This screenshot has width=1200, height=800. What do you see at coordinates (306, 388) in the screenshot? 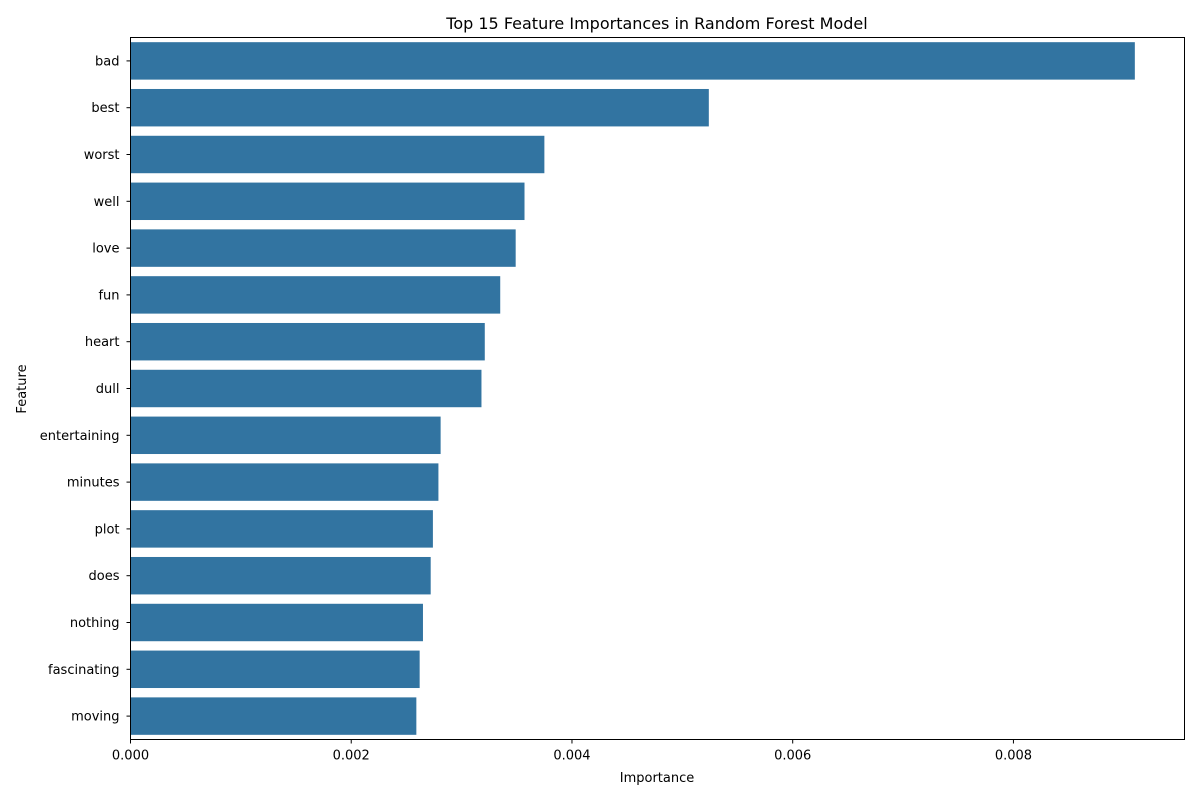
I see `bar-dull` at bounding box center [306, 388].